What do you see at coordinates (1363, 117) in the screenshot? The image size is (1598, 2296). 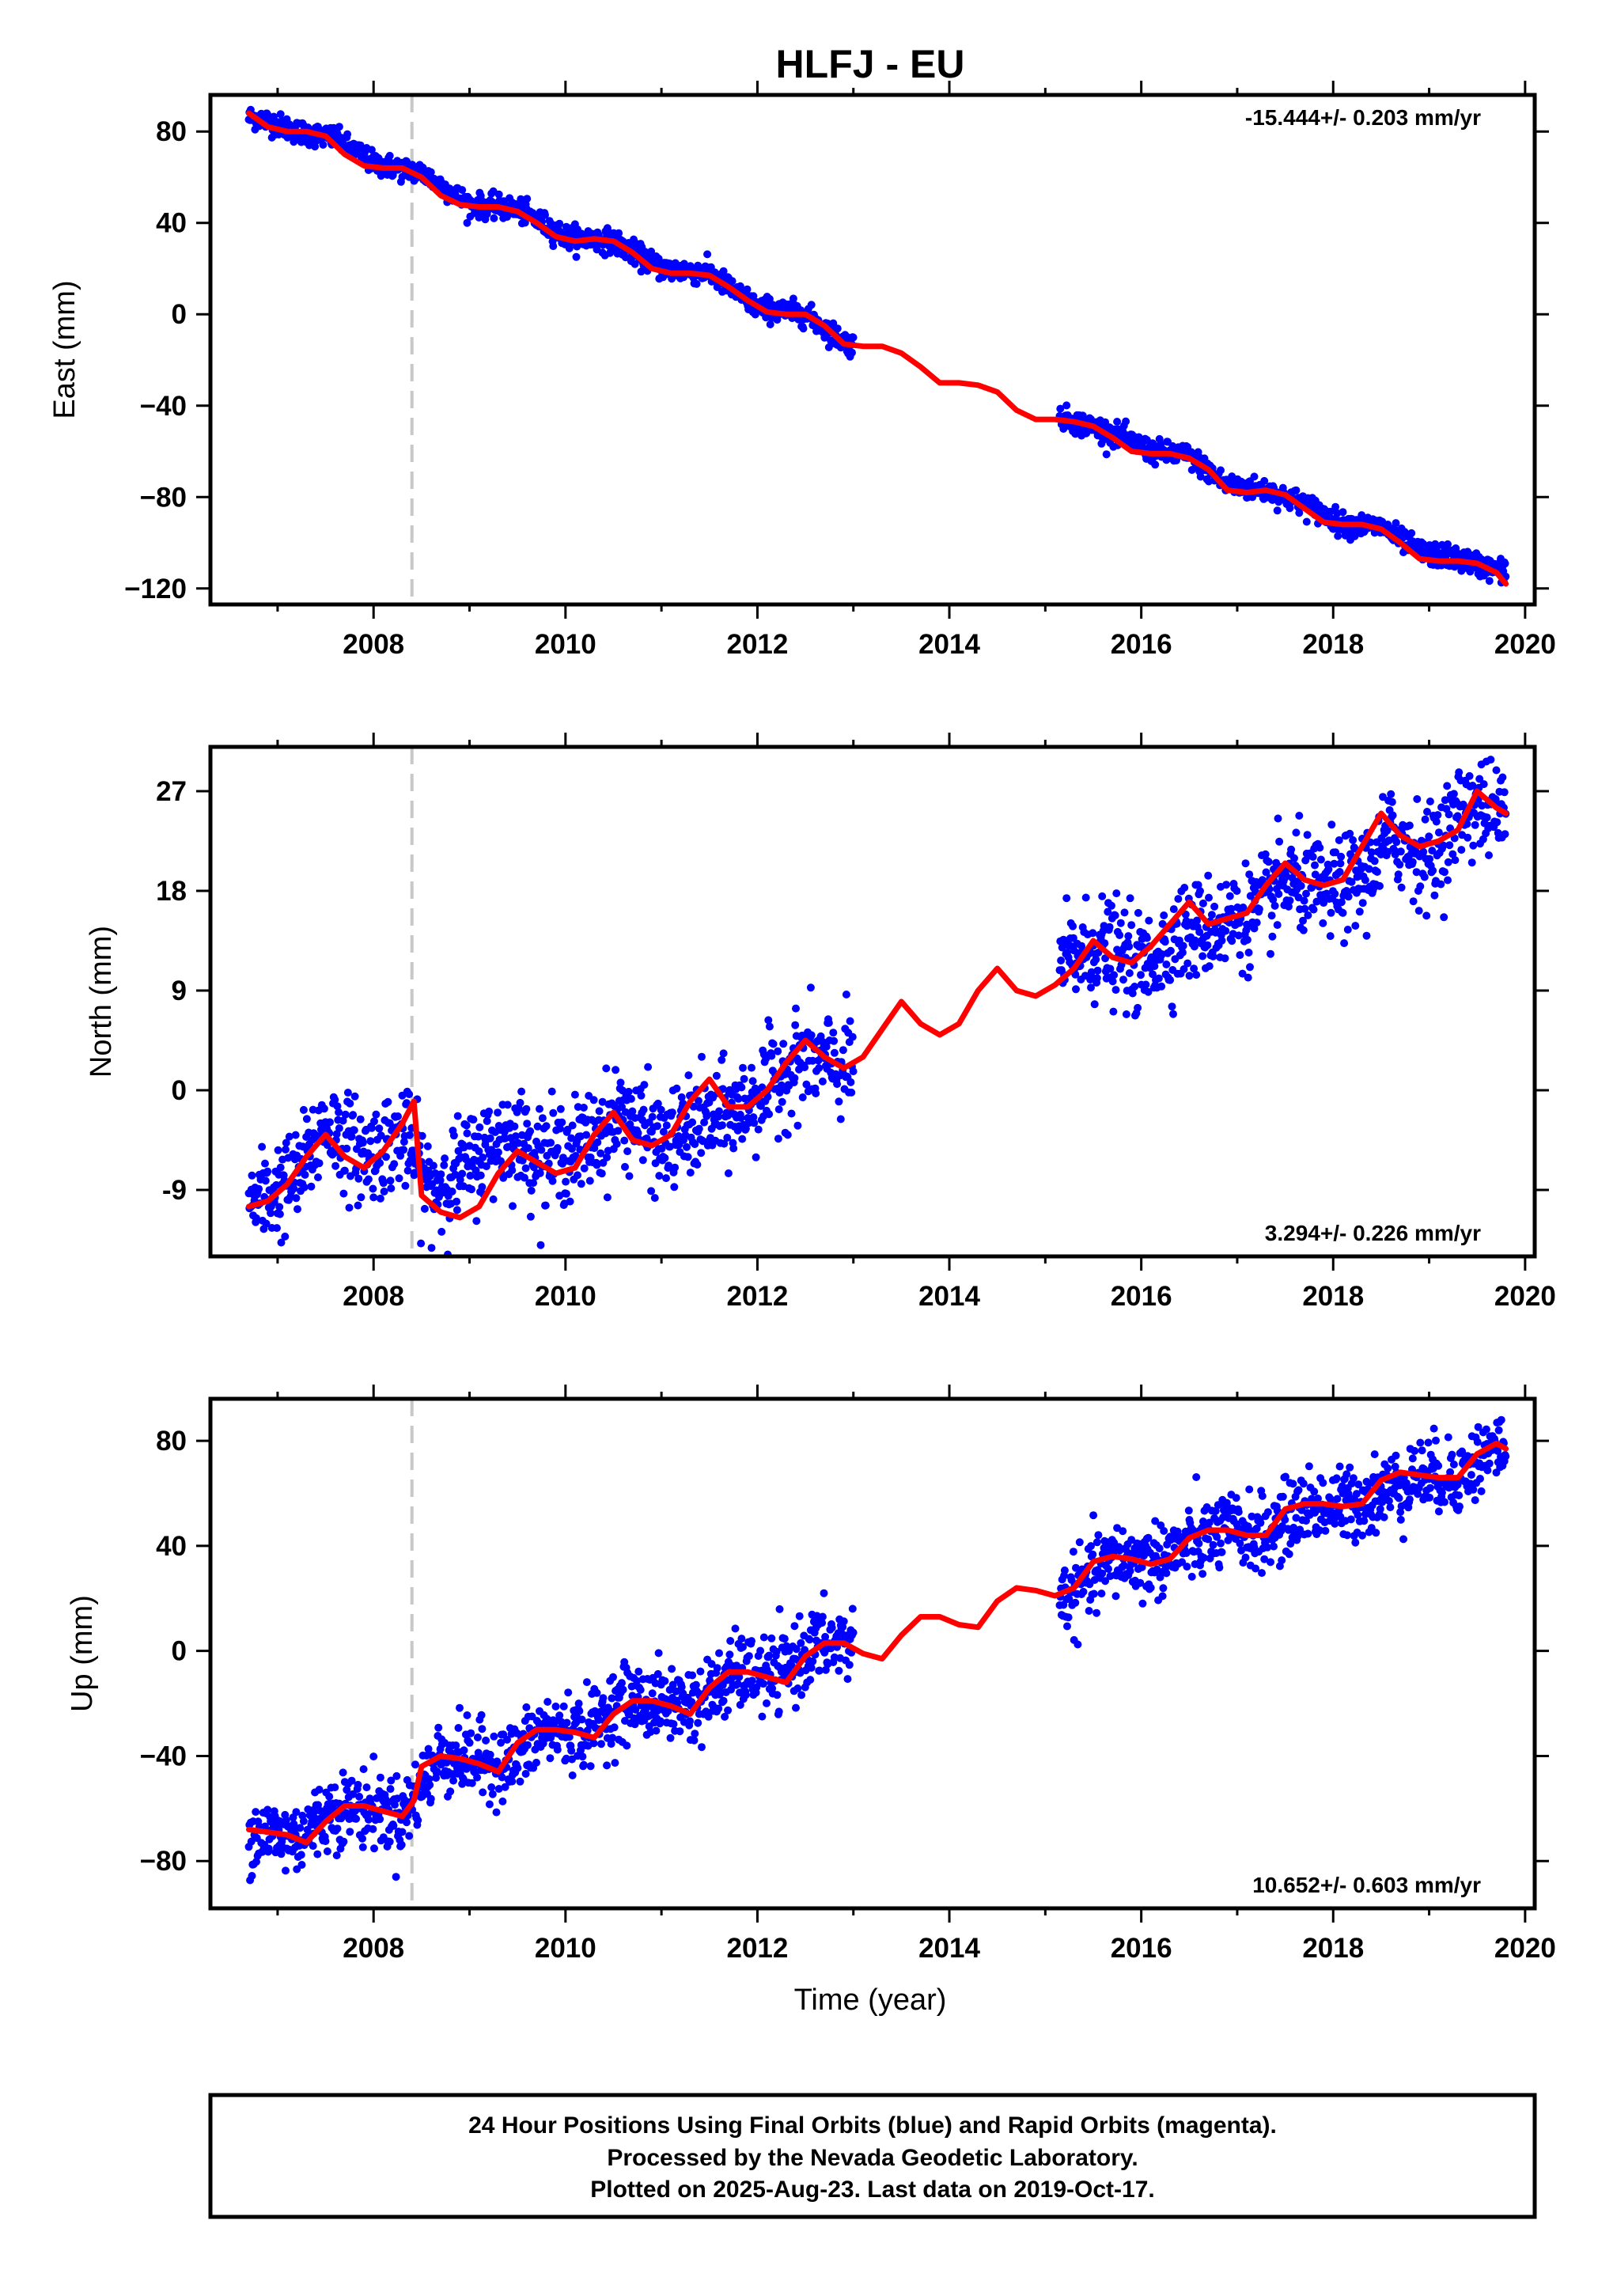 I see `east-rate-label: -15.444+/- 0.203 mm/yr` at bounding box center [1363, 117].